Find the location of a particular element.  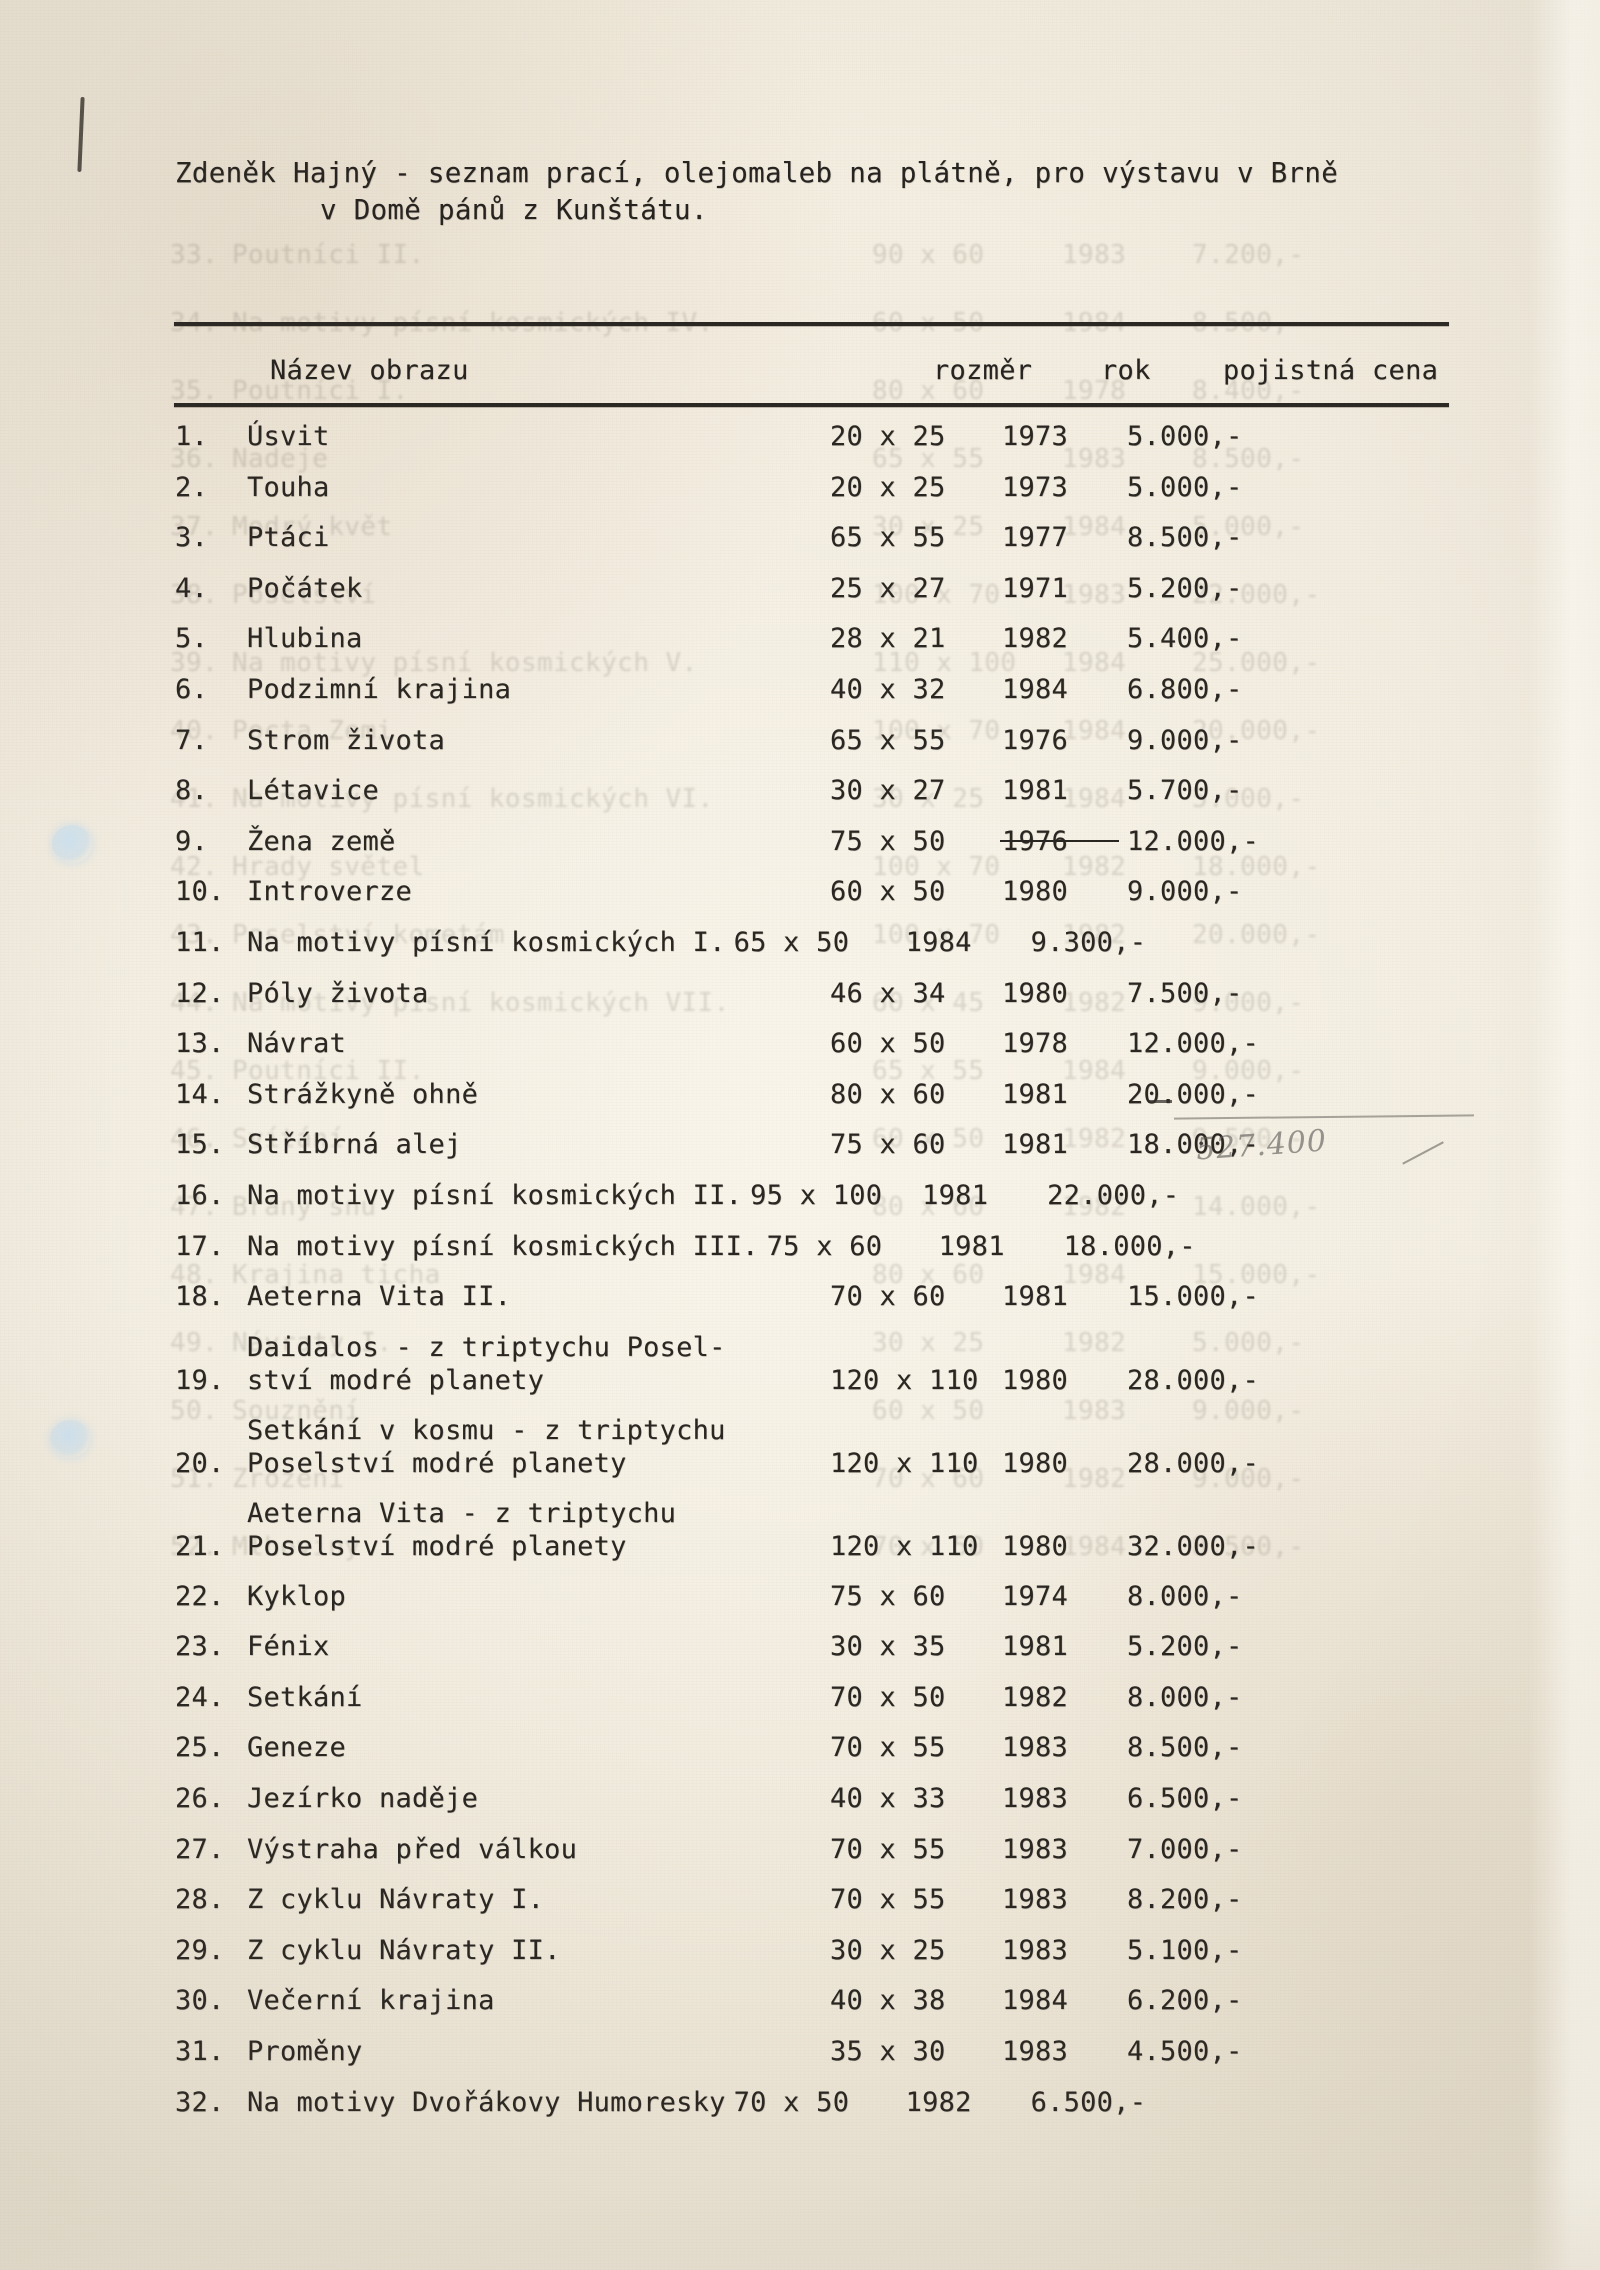

table-row: 1. Úsvit 20 x 25 1973 5.000,- is located at coordinates (845, 436).